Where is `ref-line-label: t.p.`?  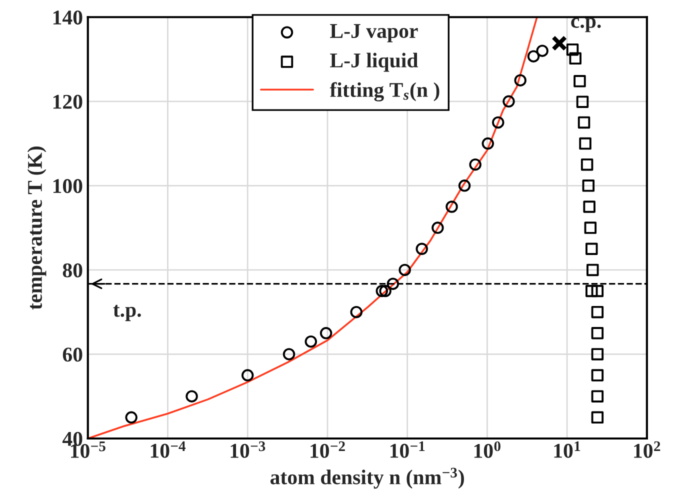 ref-line-label: t.p. is located at coordinates (127, 313).